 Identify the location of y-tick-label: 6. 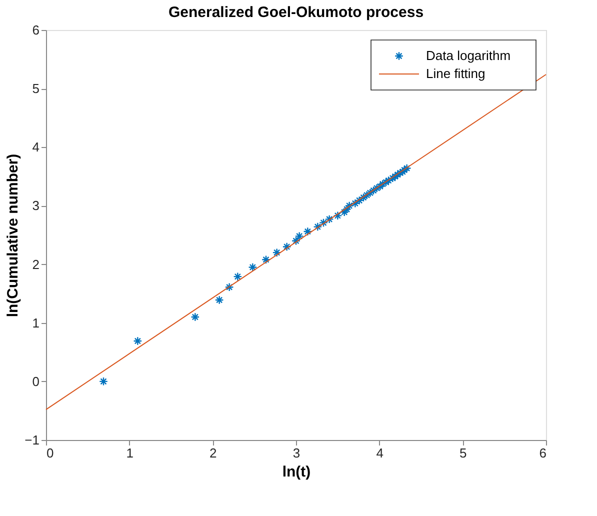
(36, 30).